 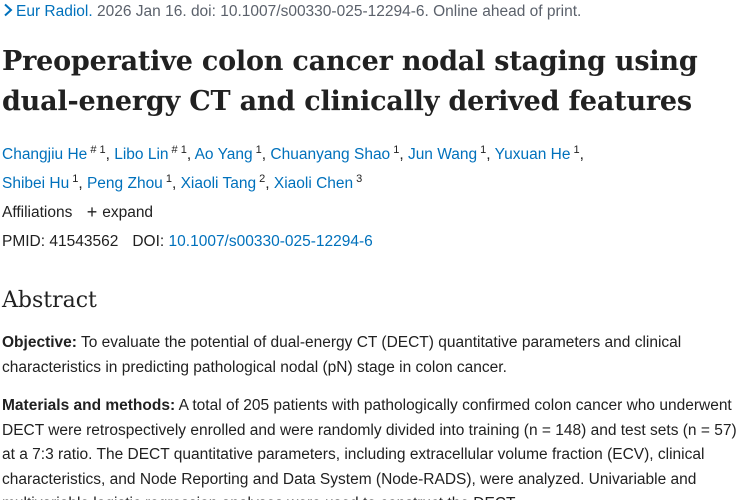 What do you see at coordinates (92, 212) in the screenshot?
I see `plus-icon: +` at bounding box center [92, 212].